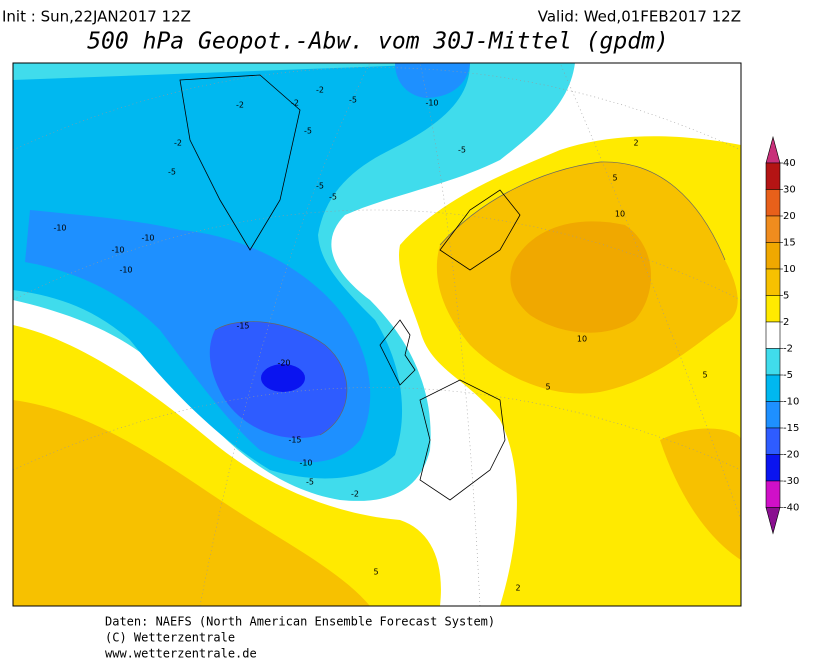  I want to click on legend-label: -15, so click(791, 428).